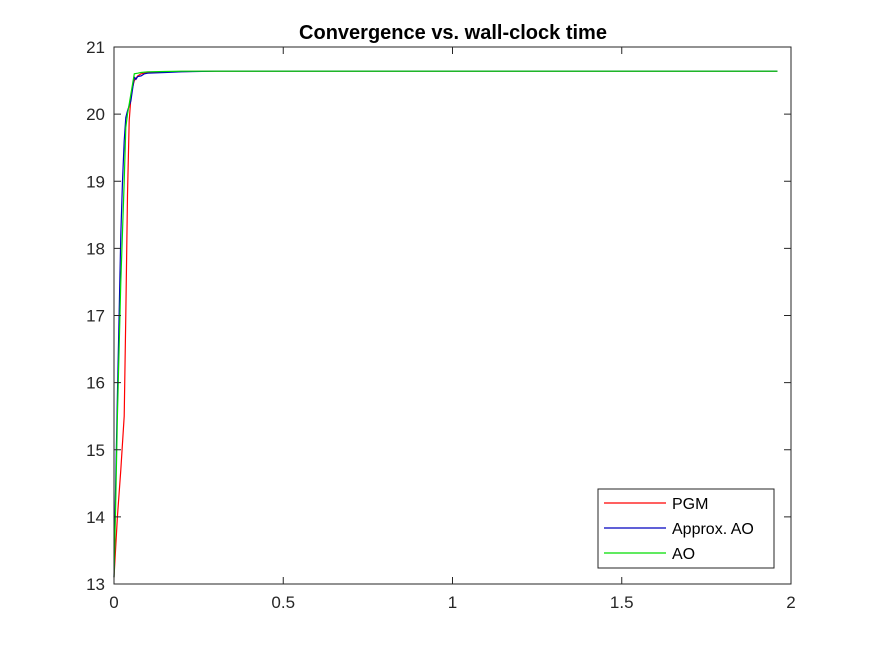  What do you see at coordinates (95, 450) in the screenshot?
I see `y-tick-label: 15` at bounding box center [95, 450].